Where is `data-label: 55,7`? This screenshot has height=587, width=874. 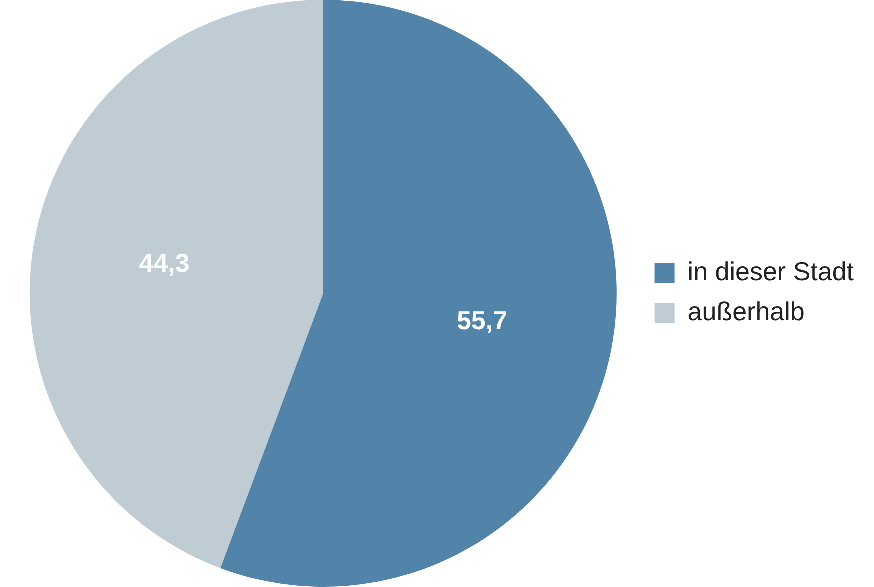 data-label: 55,7 is located at coordinates (482, 320).